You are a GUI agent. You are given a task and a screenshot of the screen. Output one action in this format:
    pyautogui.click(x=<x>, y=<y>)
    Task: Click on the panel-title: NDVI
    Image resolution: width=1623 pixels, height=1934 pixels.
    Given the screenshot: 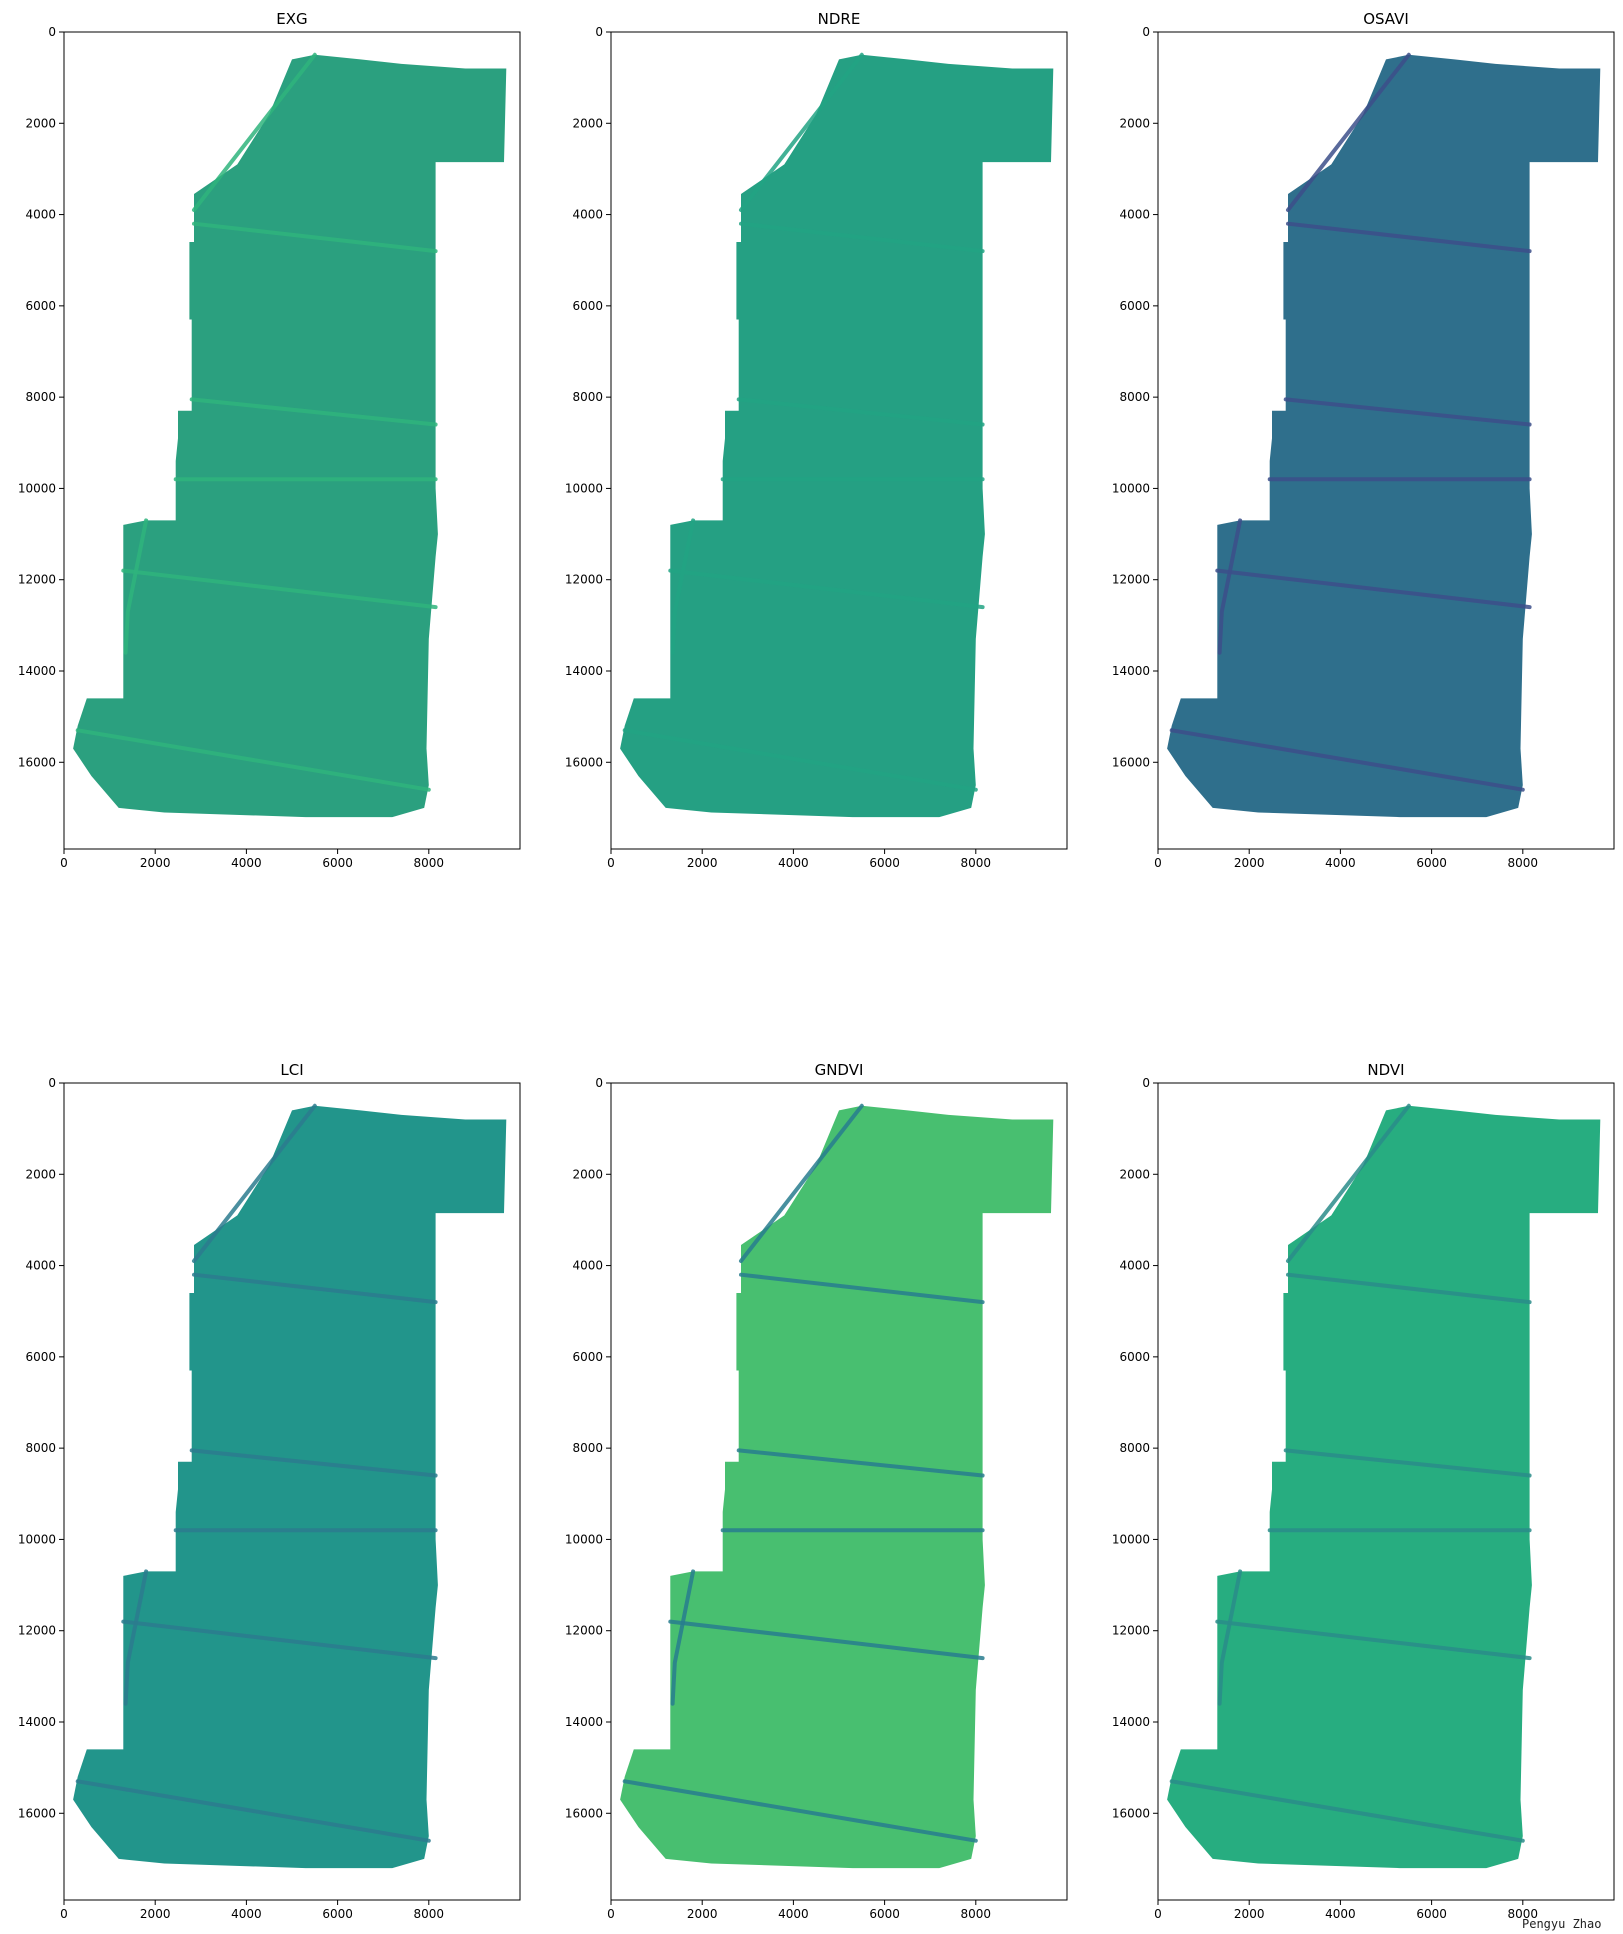 What is the action you would take?
    pyautogui.click(x=1385, y=1070)
    